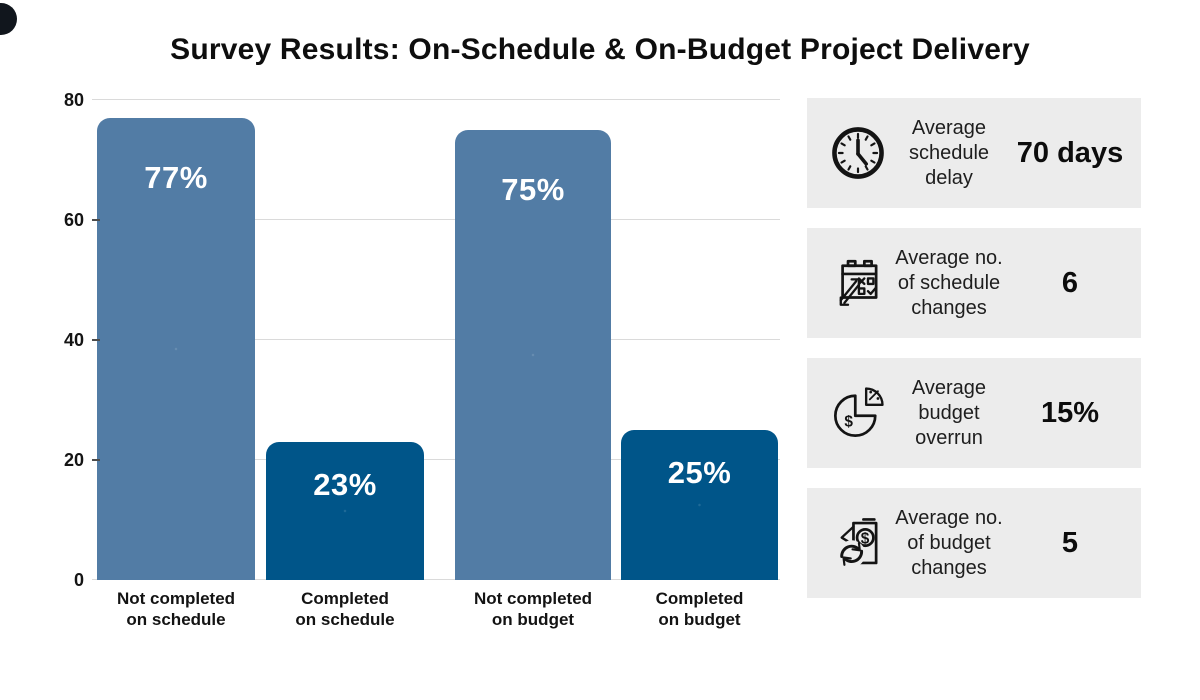 The width and height of the screenshot is (1200, 700). I want to click on budget-changes-icon: $, so click(858, 543).